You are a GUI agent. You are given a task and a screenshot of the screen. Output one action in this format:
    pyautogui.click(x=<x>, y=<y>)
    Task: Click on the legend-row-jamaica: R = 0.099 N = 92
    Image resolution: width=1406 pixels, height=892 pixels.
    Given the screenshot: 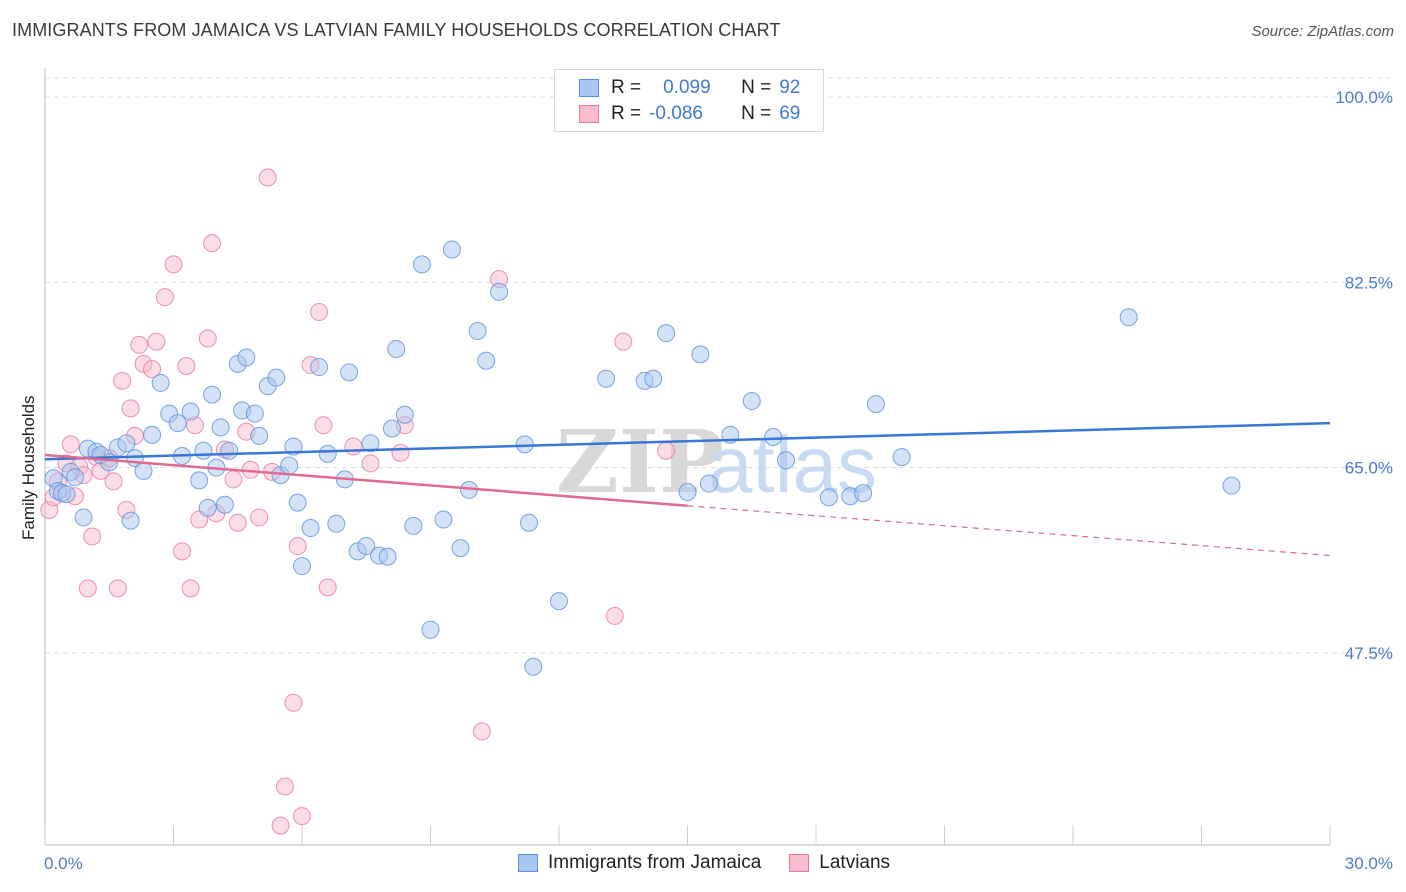 What is the action you would take?
    pyautogui.click(x=689, y=88)
    